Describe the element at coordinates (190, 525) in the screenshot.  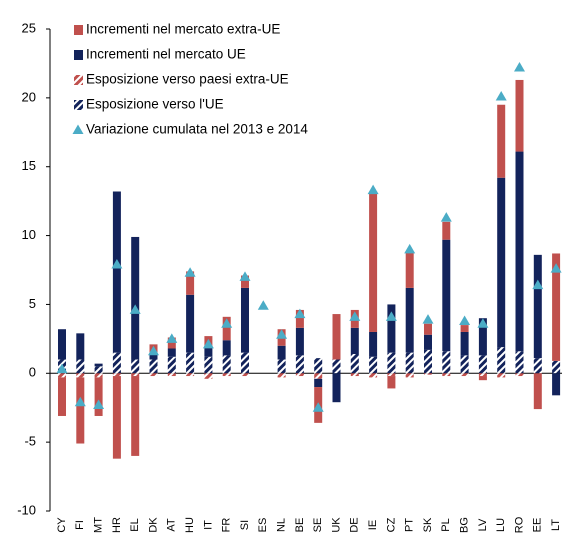
I see `x-tick-label: HU` at that location.